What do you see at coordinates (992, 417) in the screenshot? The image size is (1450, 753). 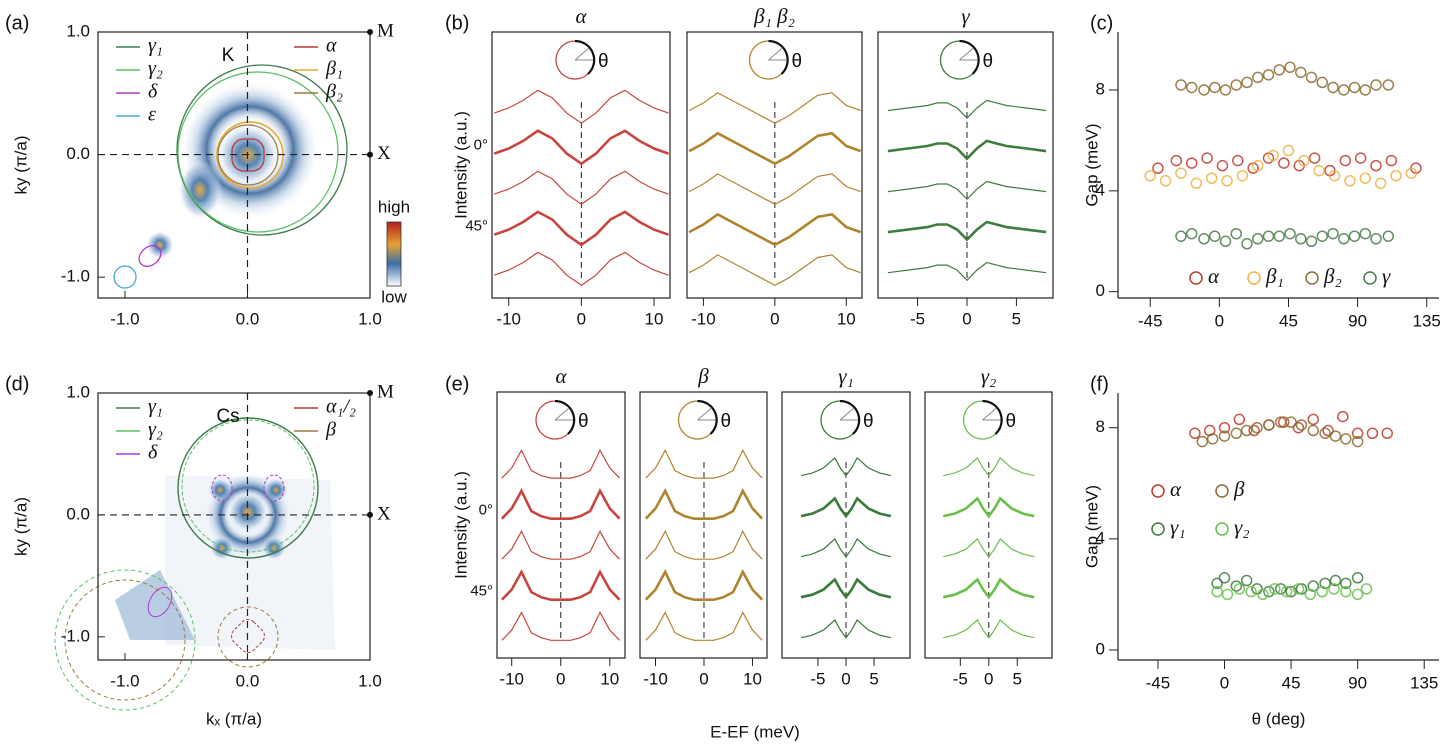 I see `icon-arc` at bounding box center [992, 417].